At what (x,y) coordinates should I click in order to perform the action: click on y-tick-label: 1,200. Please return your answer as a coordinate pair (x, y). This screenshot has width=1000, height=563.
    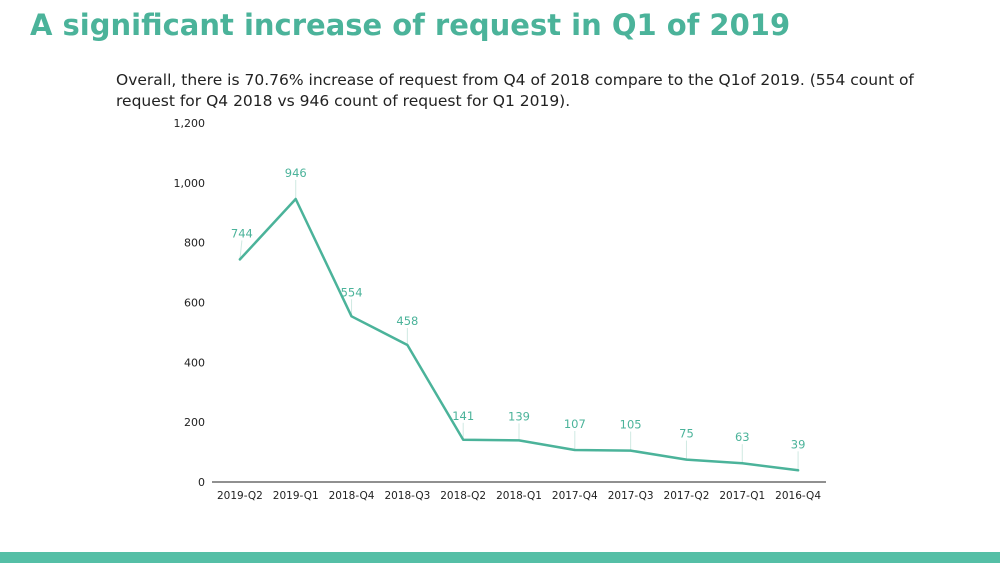
    Looking at the image, I should click on (190, 123).